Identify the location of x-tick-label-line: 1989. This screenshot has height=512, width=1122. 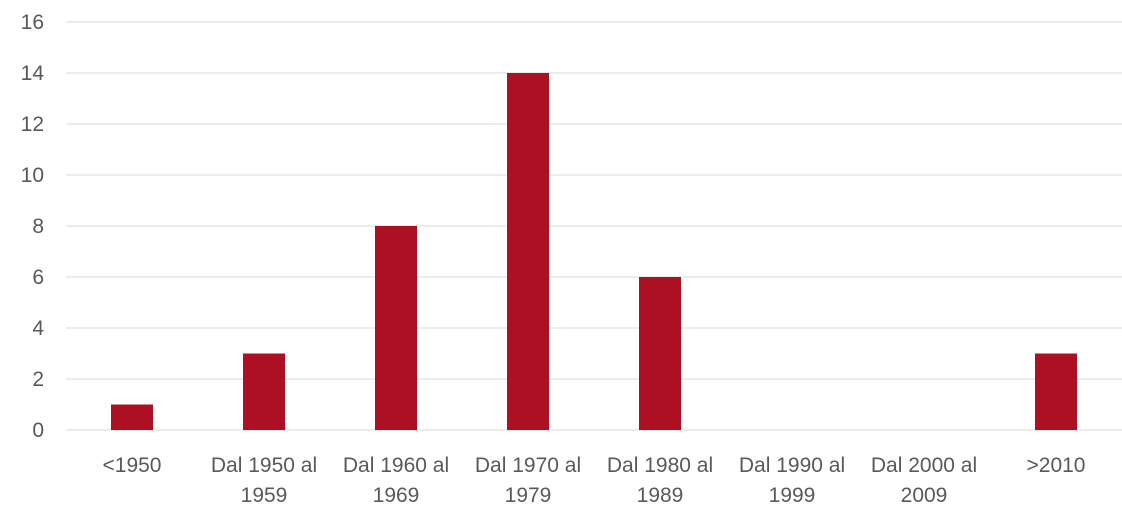
(660, 495).